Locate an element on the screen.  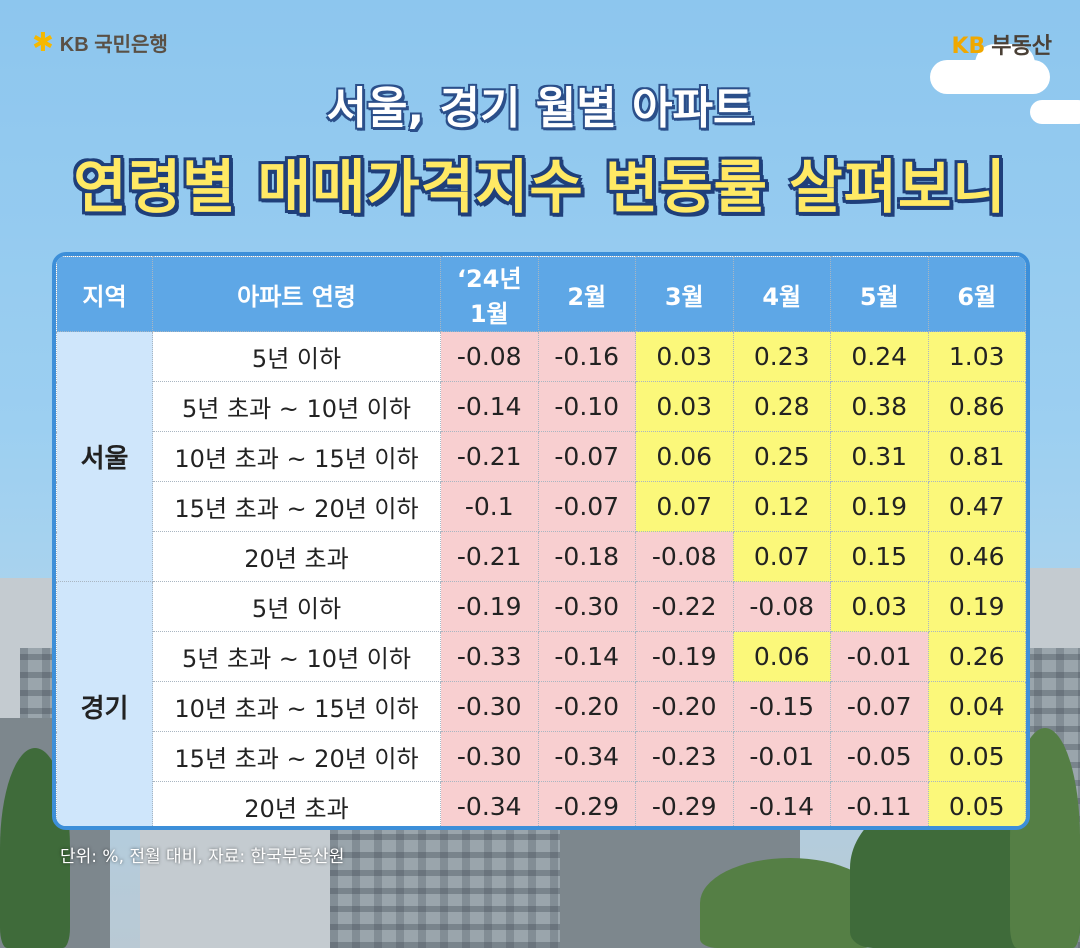
column-header: 2월 is located at coordinates (586, 294).